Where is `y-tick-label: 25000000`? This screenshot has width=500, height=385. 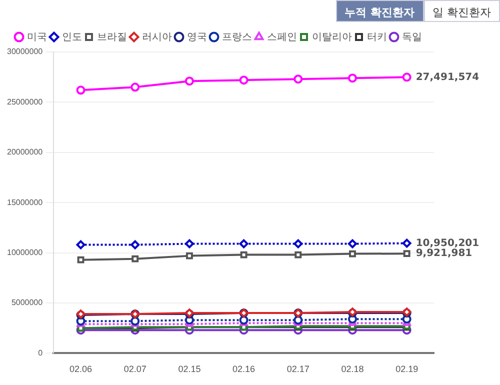 y-tick-label: 25000000 is located at coordinates (25, 101).